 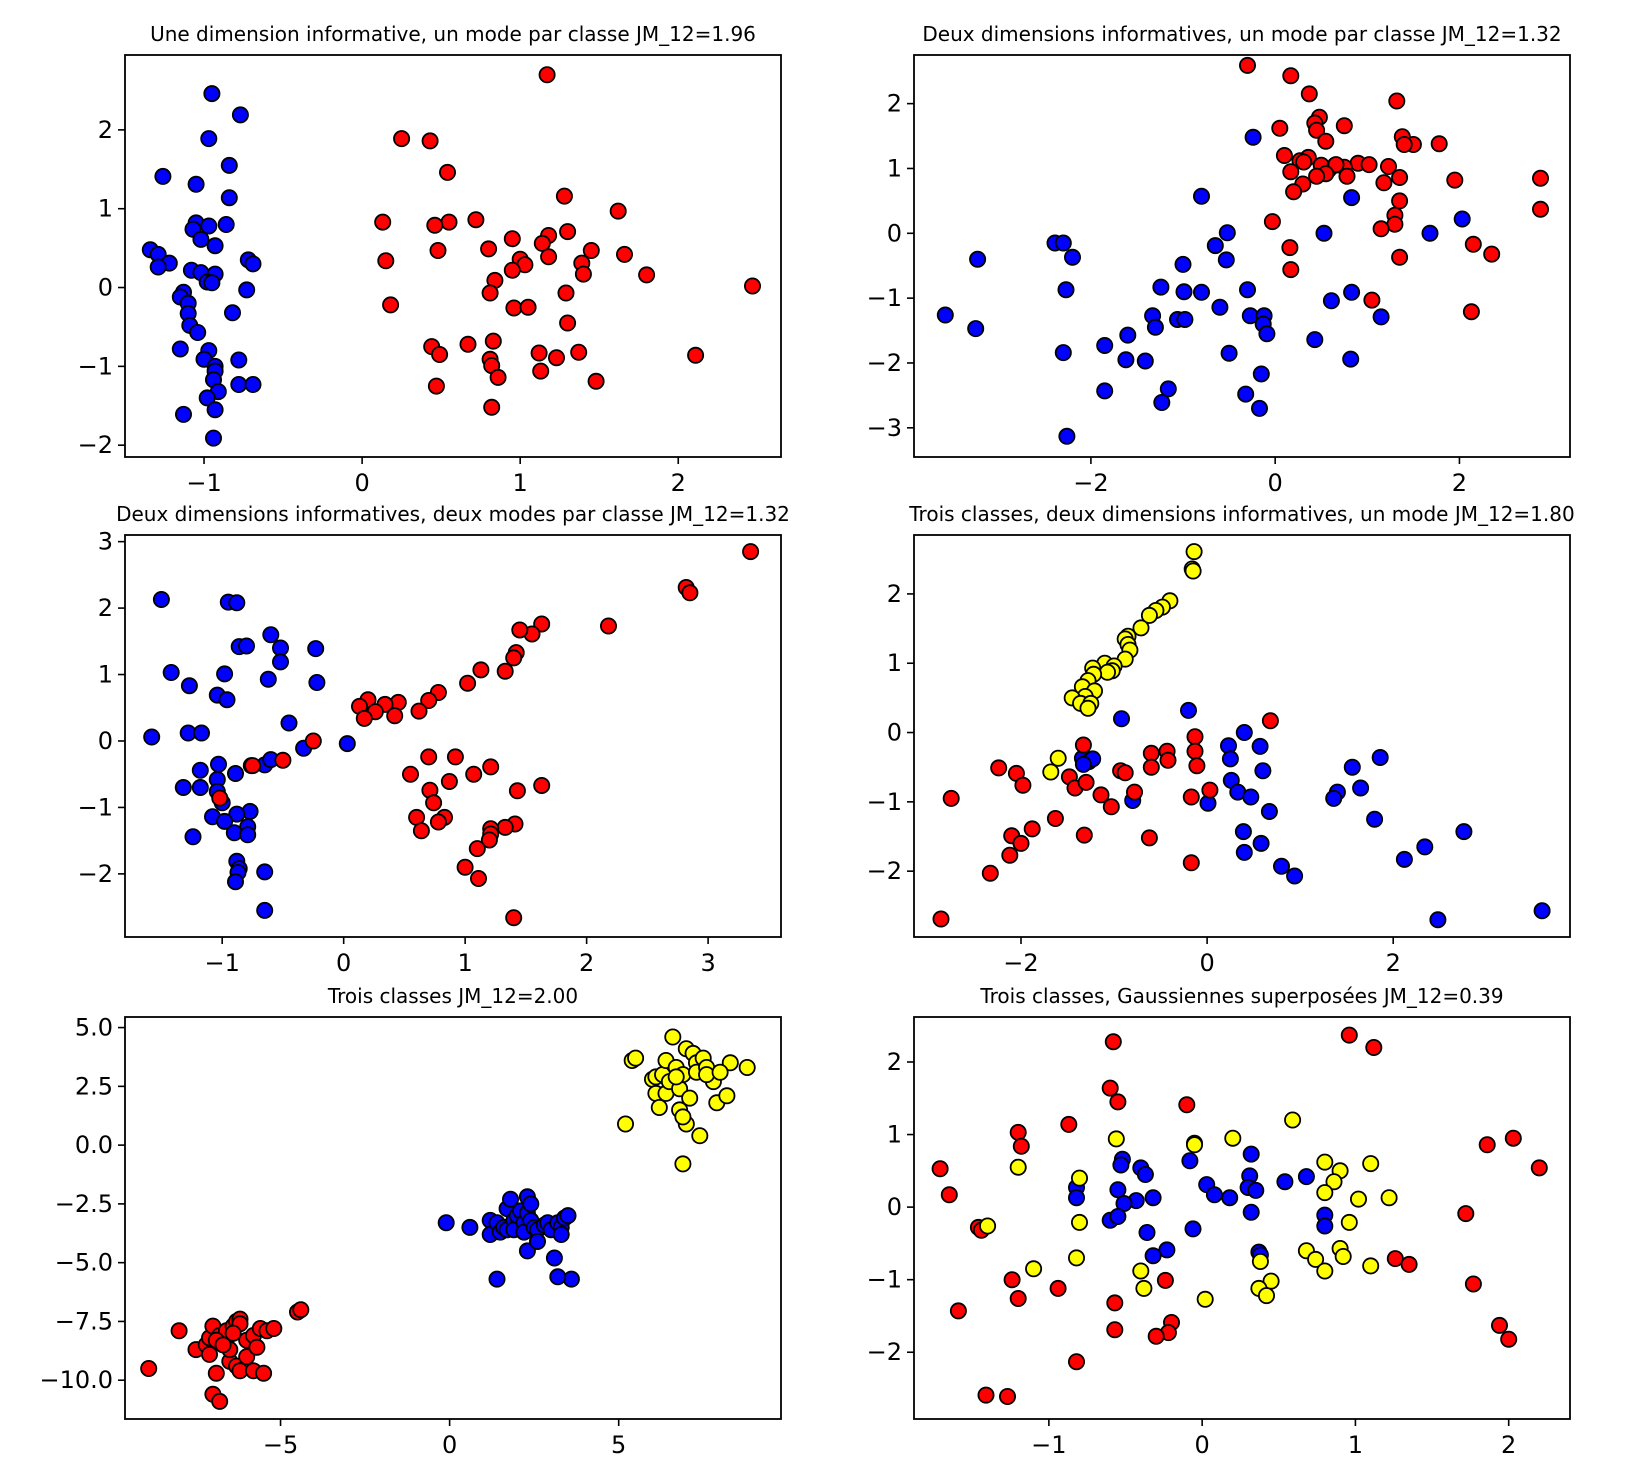 I want to click on x-tick-label: 0, so click(x=1275, y=483).